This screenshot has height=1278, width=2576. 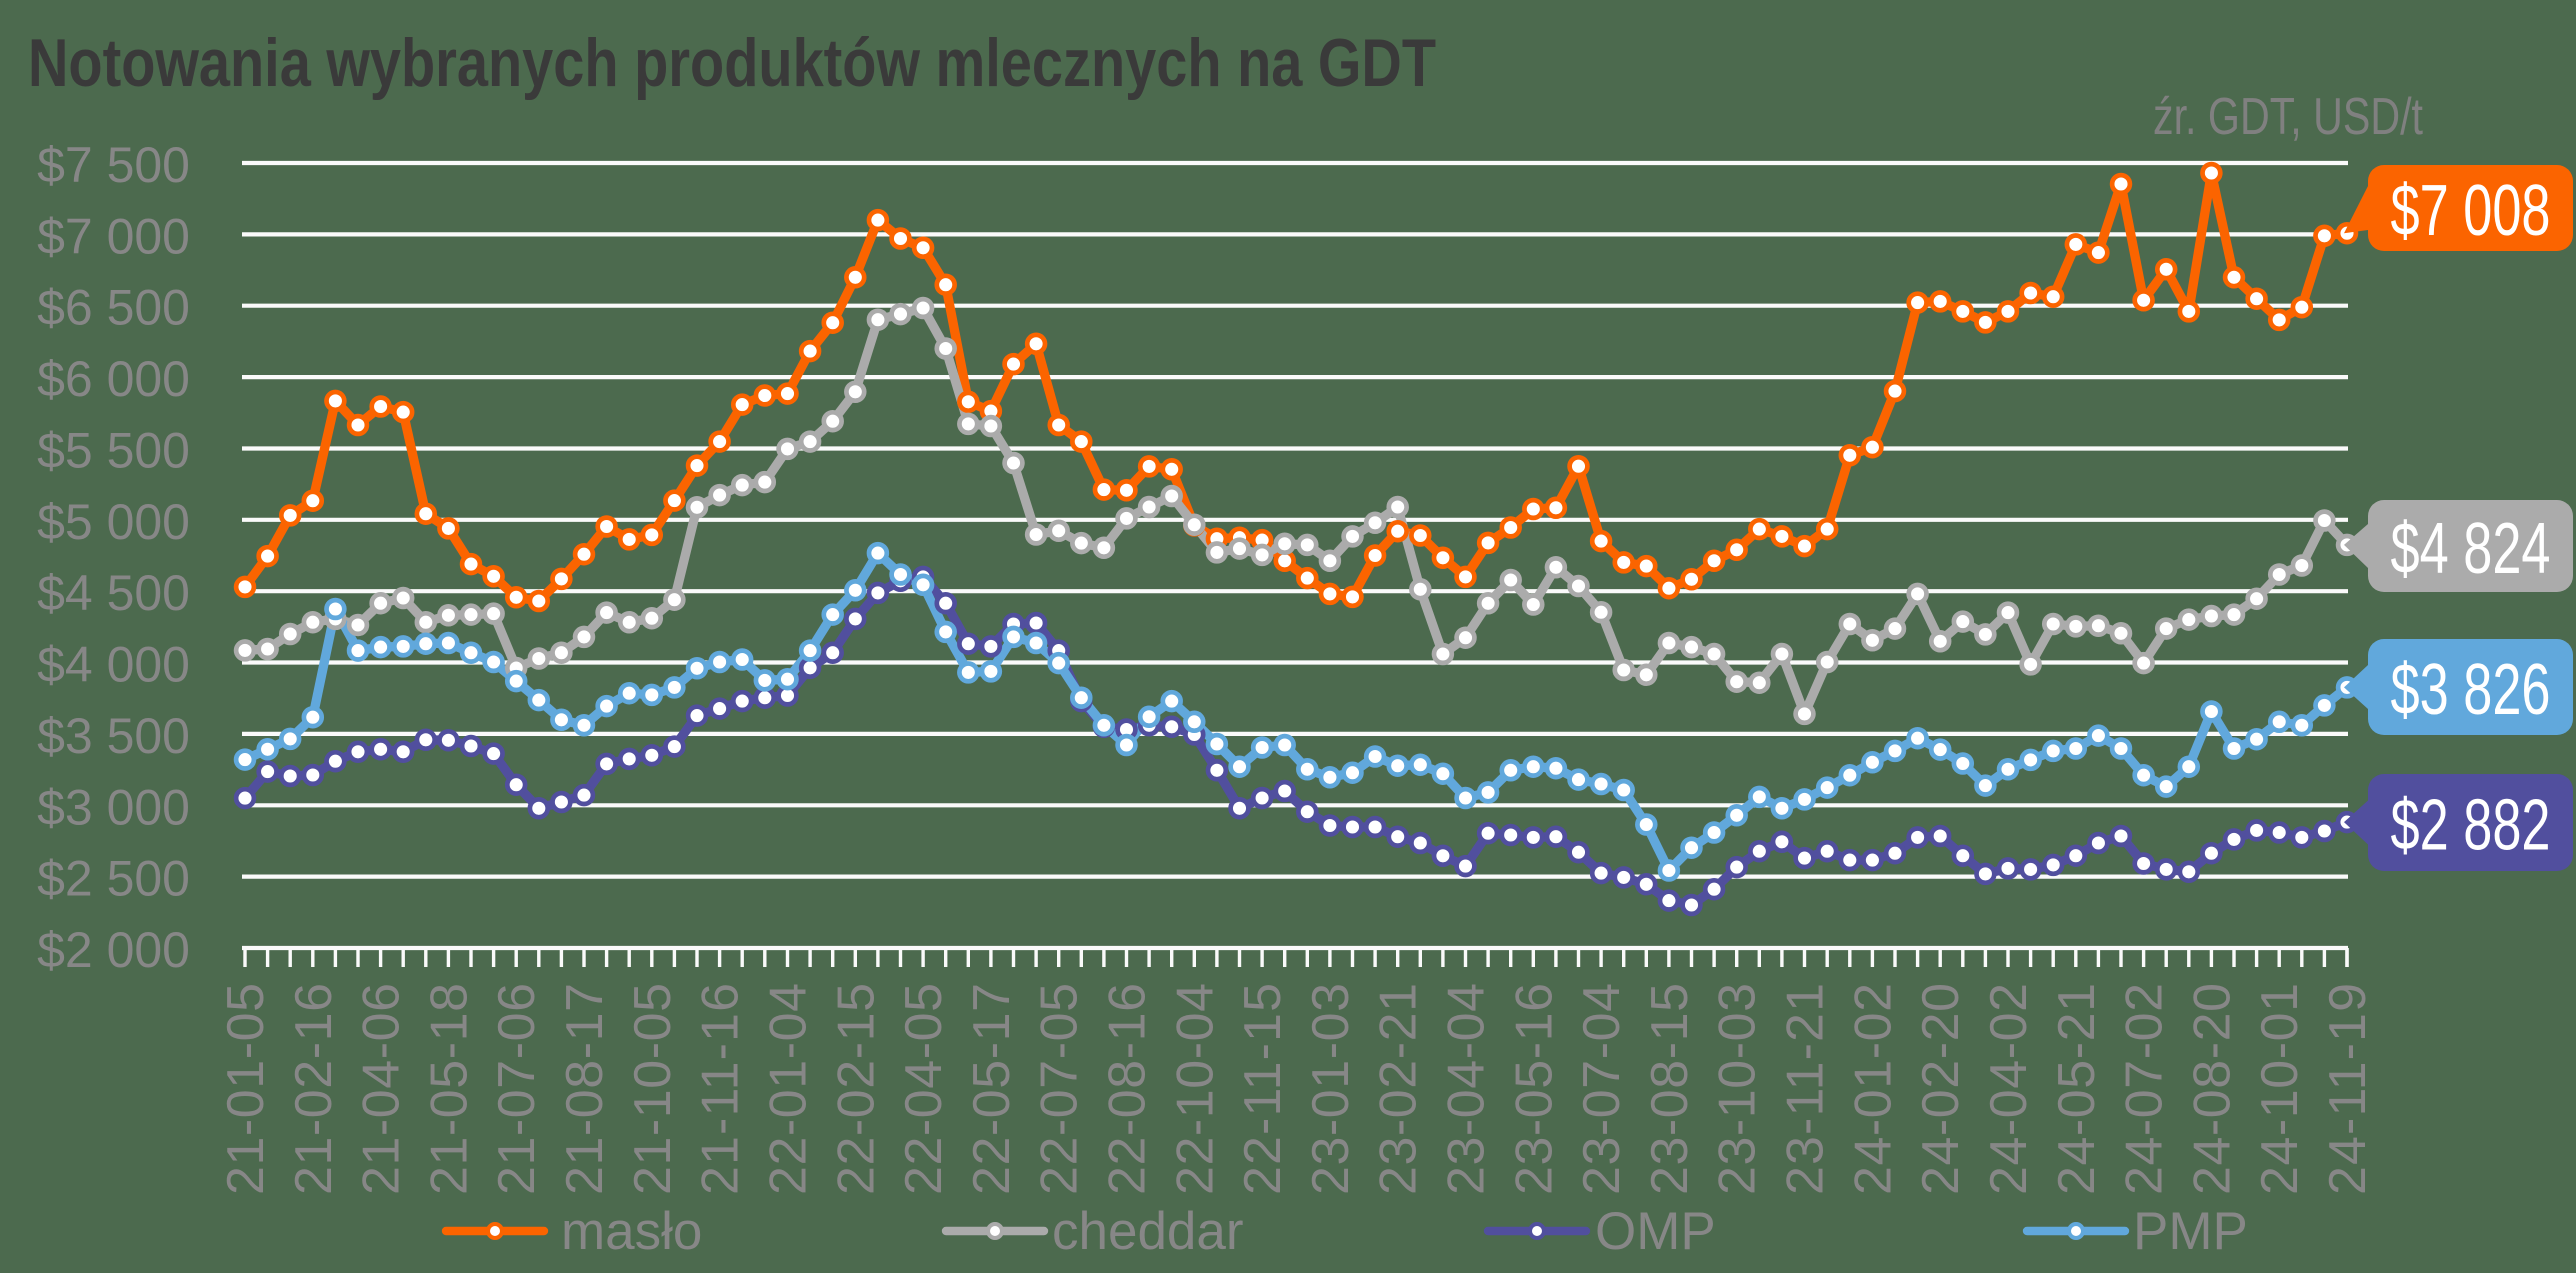 I want to click on svg-text: $2 000, so click(x=113, y=950).